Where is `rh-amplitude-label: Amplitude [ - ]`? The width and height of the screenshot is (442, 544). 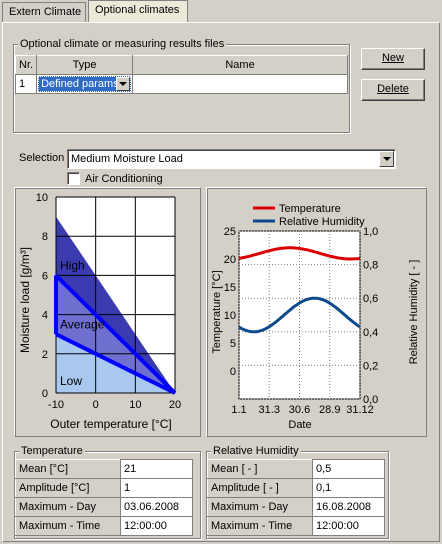 rh-amplitude-label: Amplitude [ - ] is located at coordinates (260, 488).